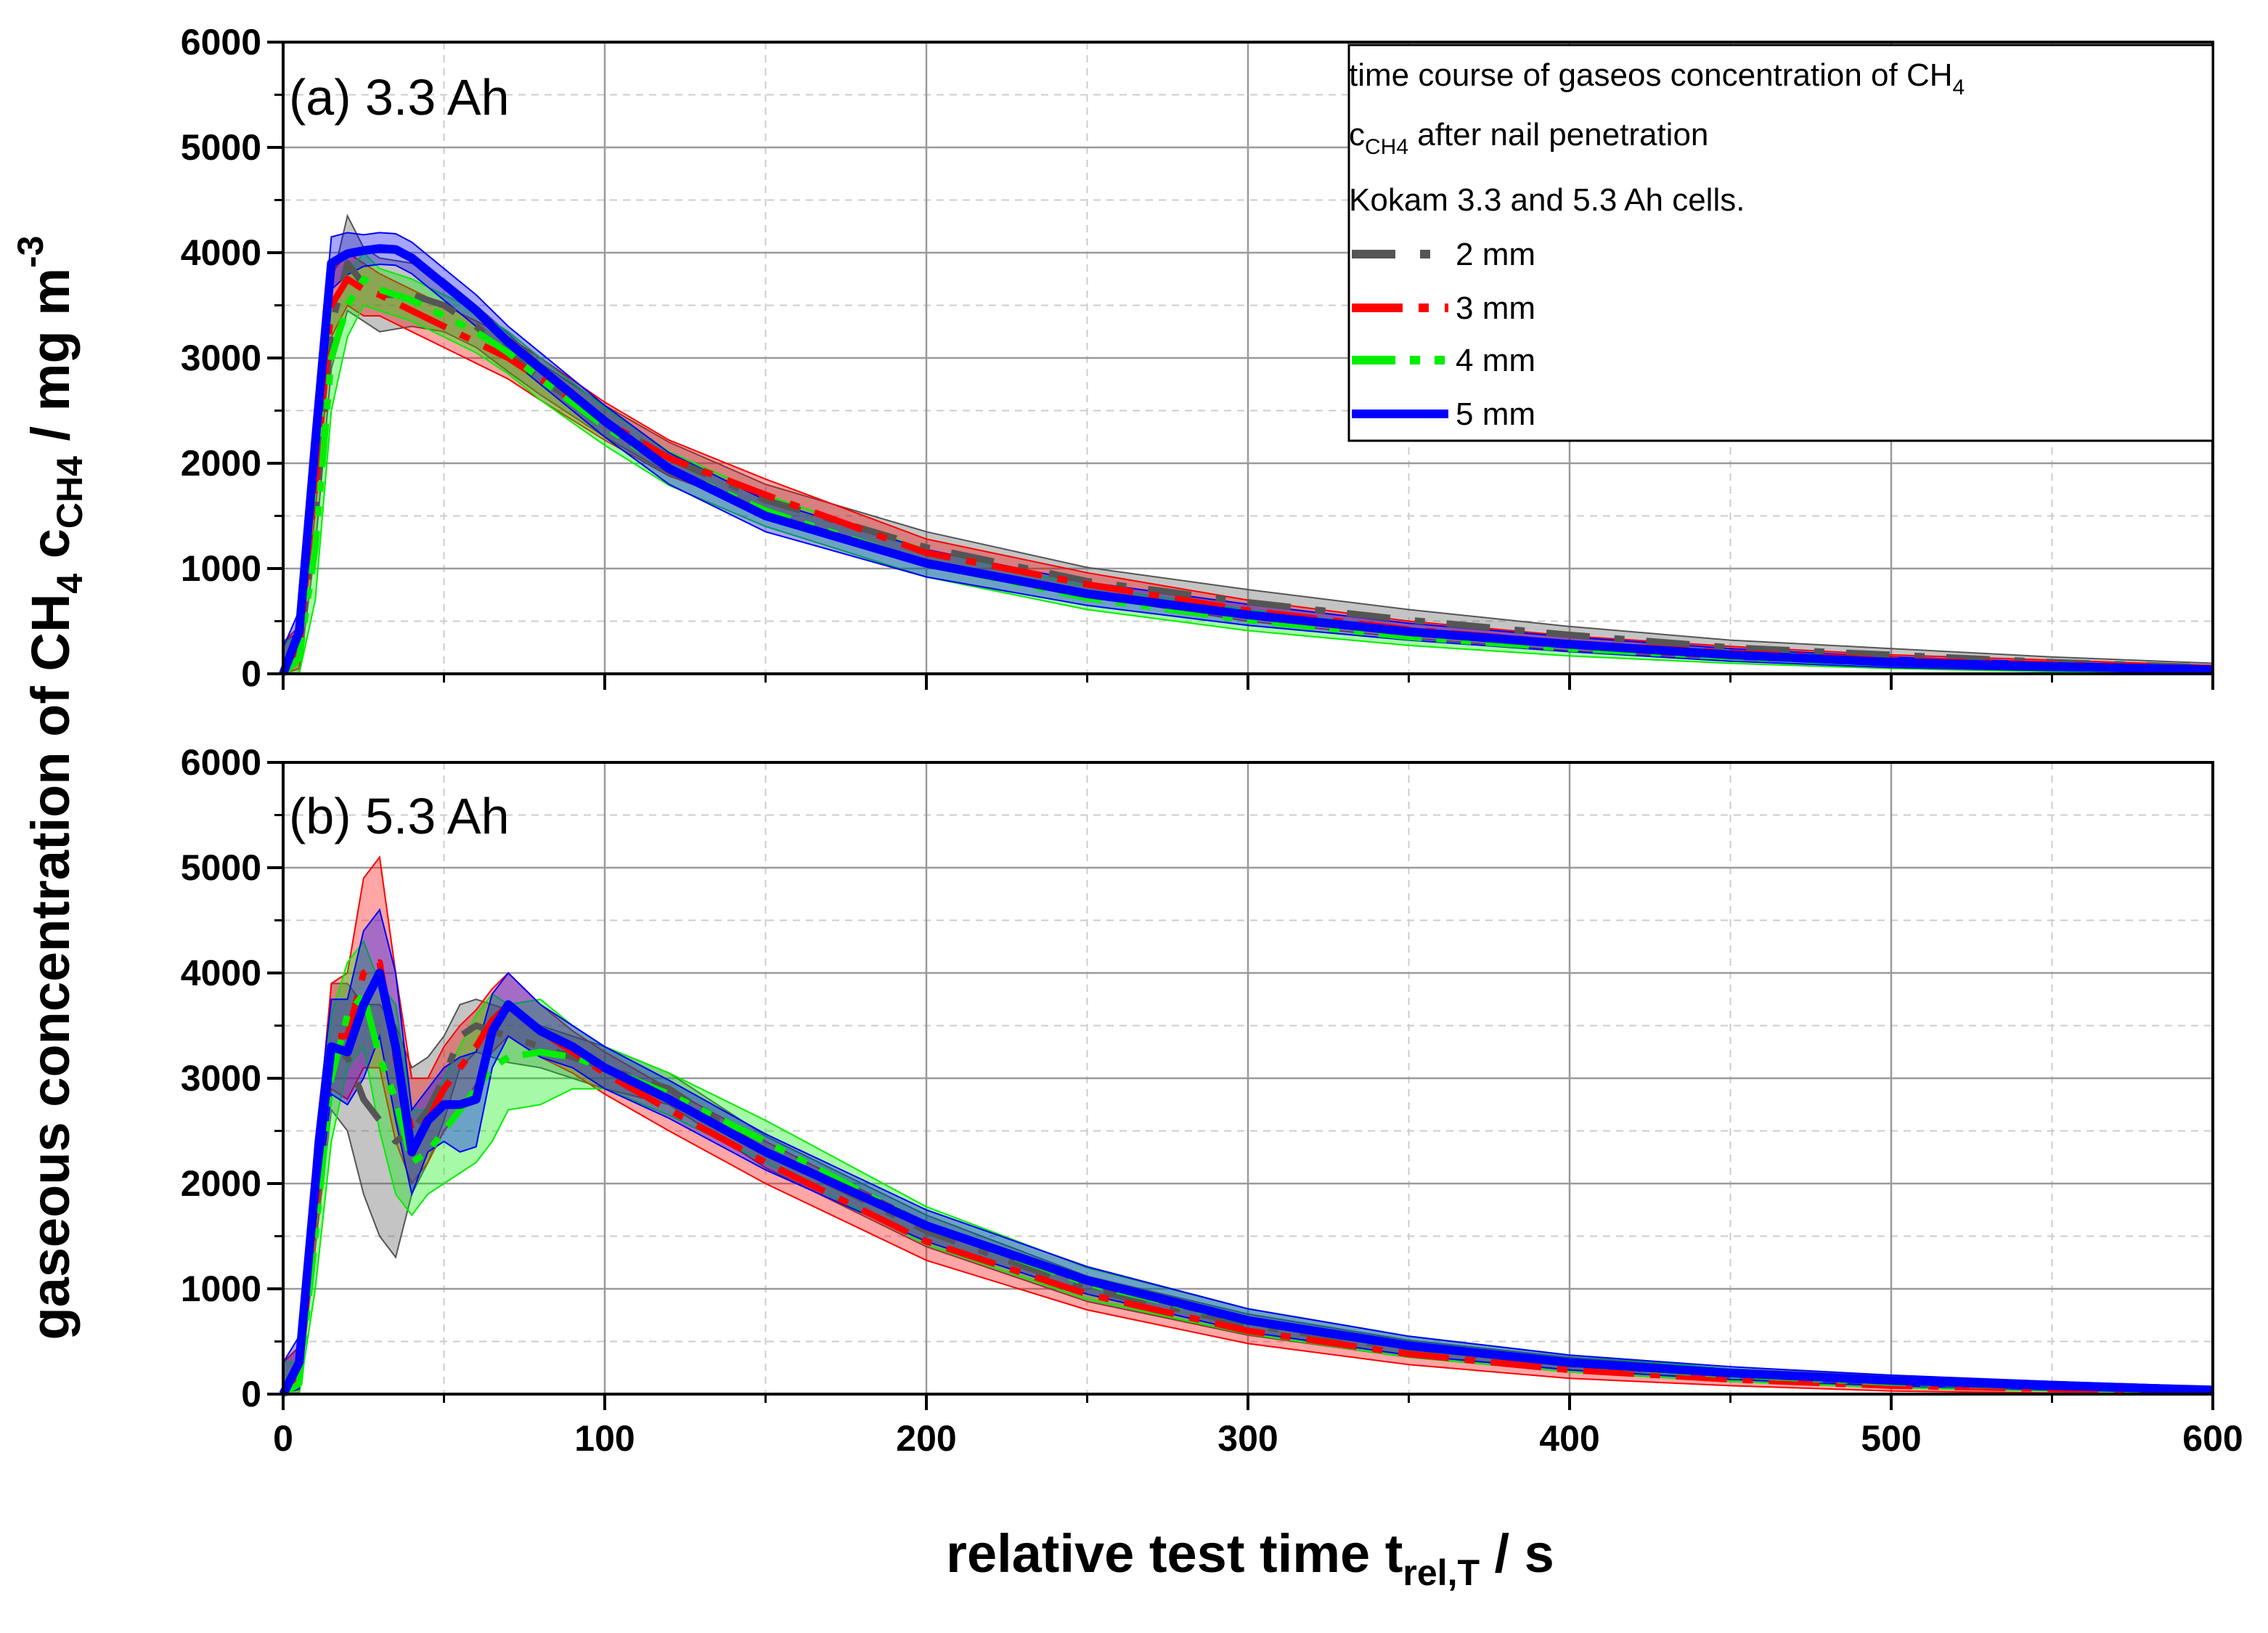  Describe the element at coordinates (1528, 138) in the screenshot. I see `legend-title-line2: cCH4 after nail penetration` at that location.